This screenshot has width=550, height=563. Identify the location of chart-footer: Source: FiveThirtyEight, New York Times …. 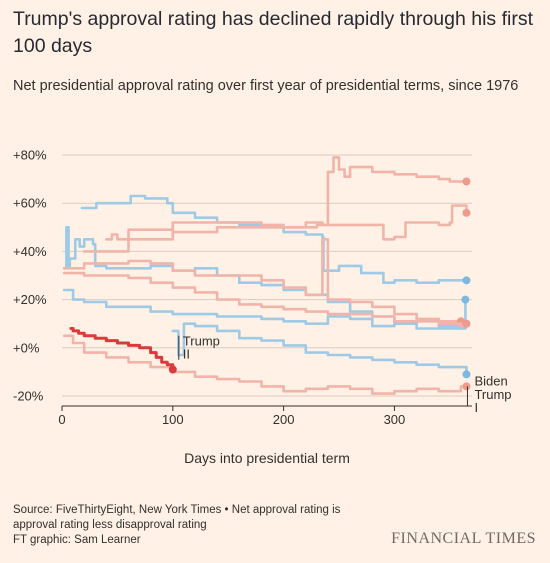
(193, 525).